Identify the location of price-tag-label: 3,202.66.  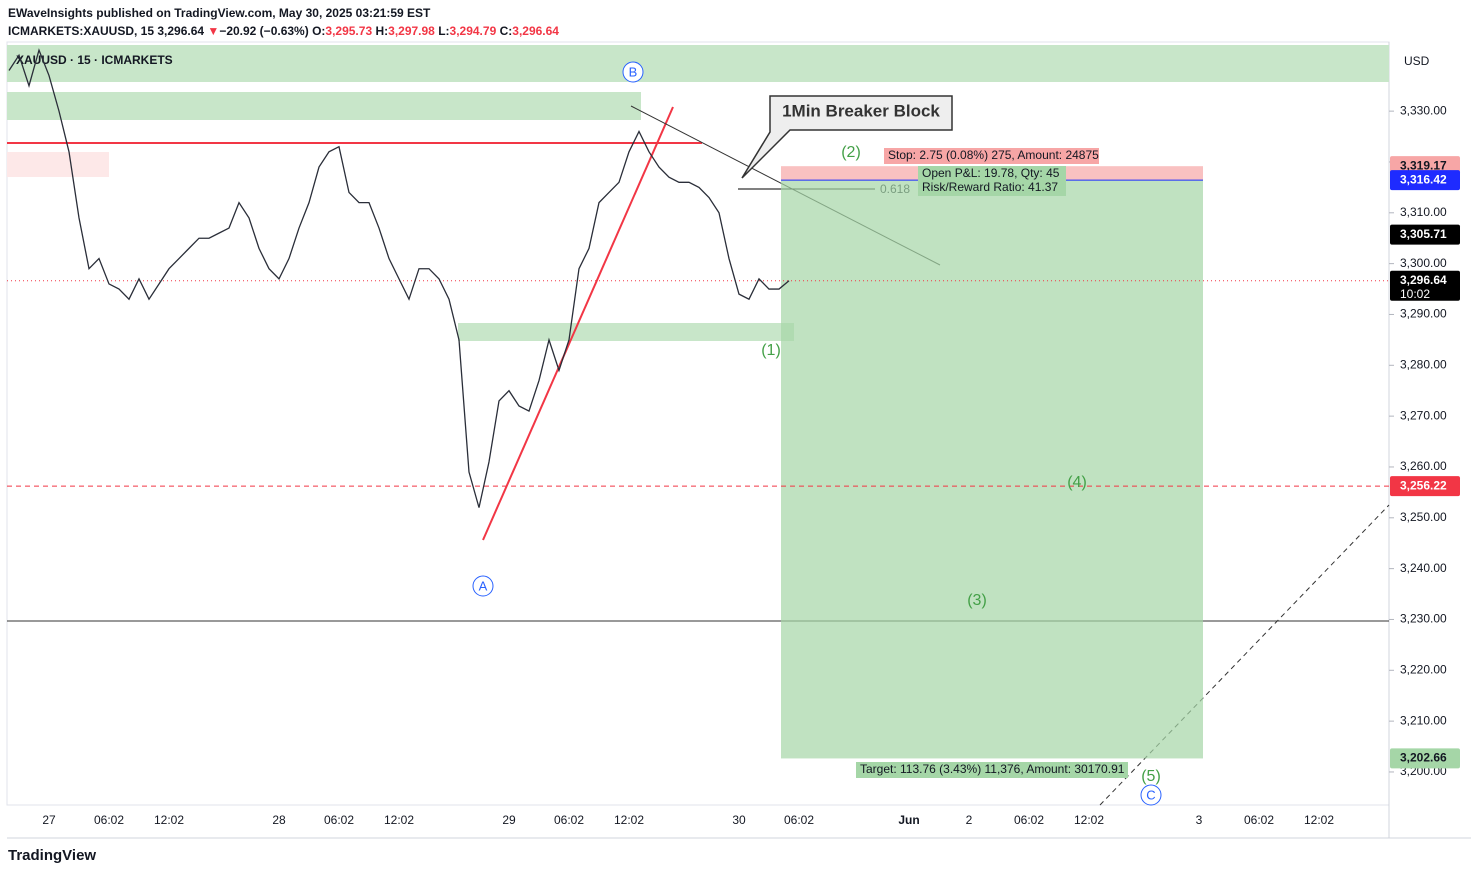
(1423, 758).